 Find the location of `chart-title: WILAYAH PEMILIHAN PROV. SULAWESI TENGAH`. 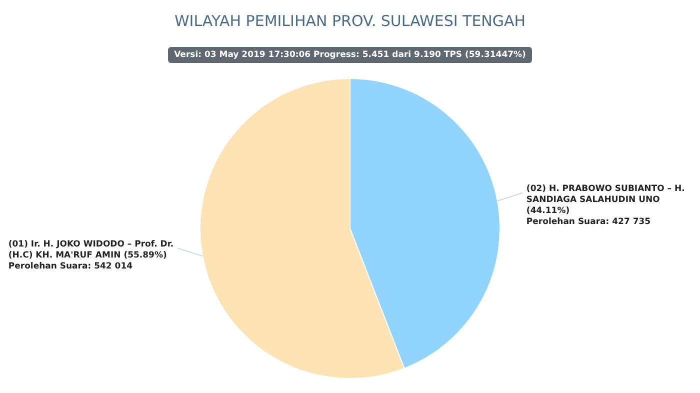

chart-title: WILAYAH PEMILIHAN PROV. SULAWESI TENGAH is located at coordinates (350, 21).